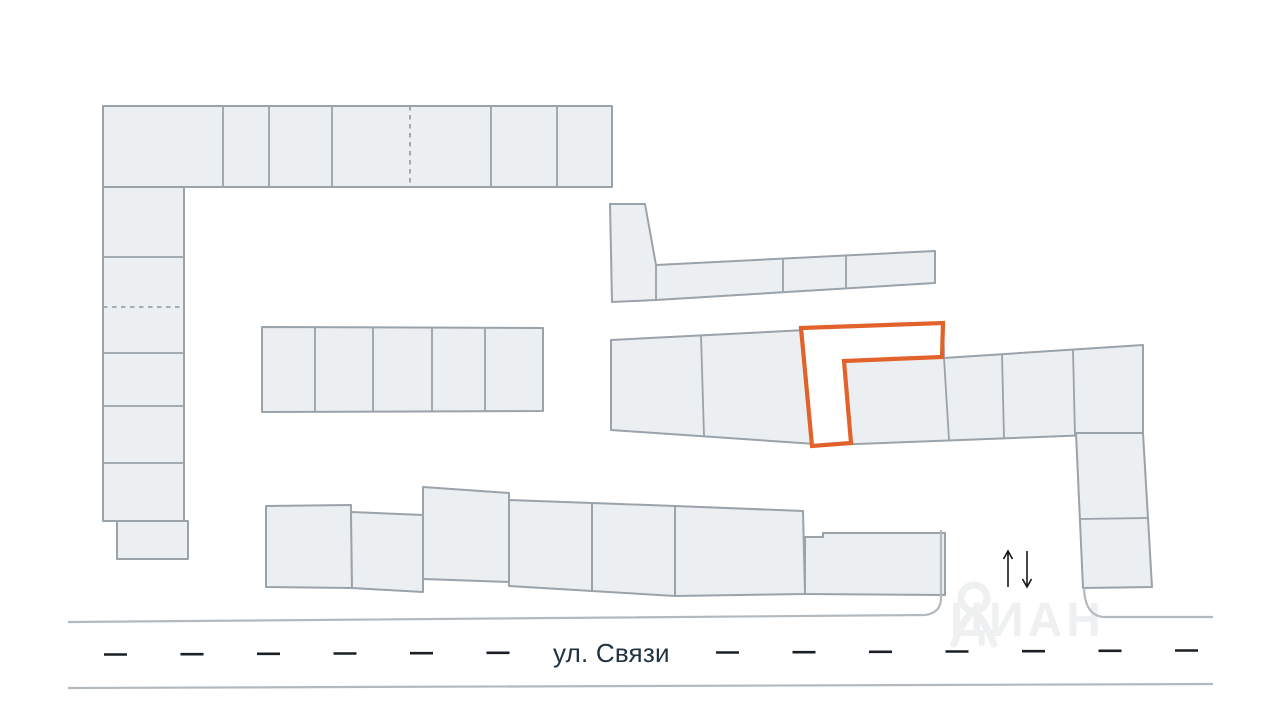  What do you see at coordinates (152, 540) in the screenshot?
I see `building-a-annex` at bounding box center [152, 540].